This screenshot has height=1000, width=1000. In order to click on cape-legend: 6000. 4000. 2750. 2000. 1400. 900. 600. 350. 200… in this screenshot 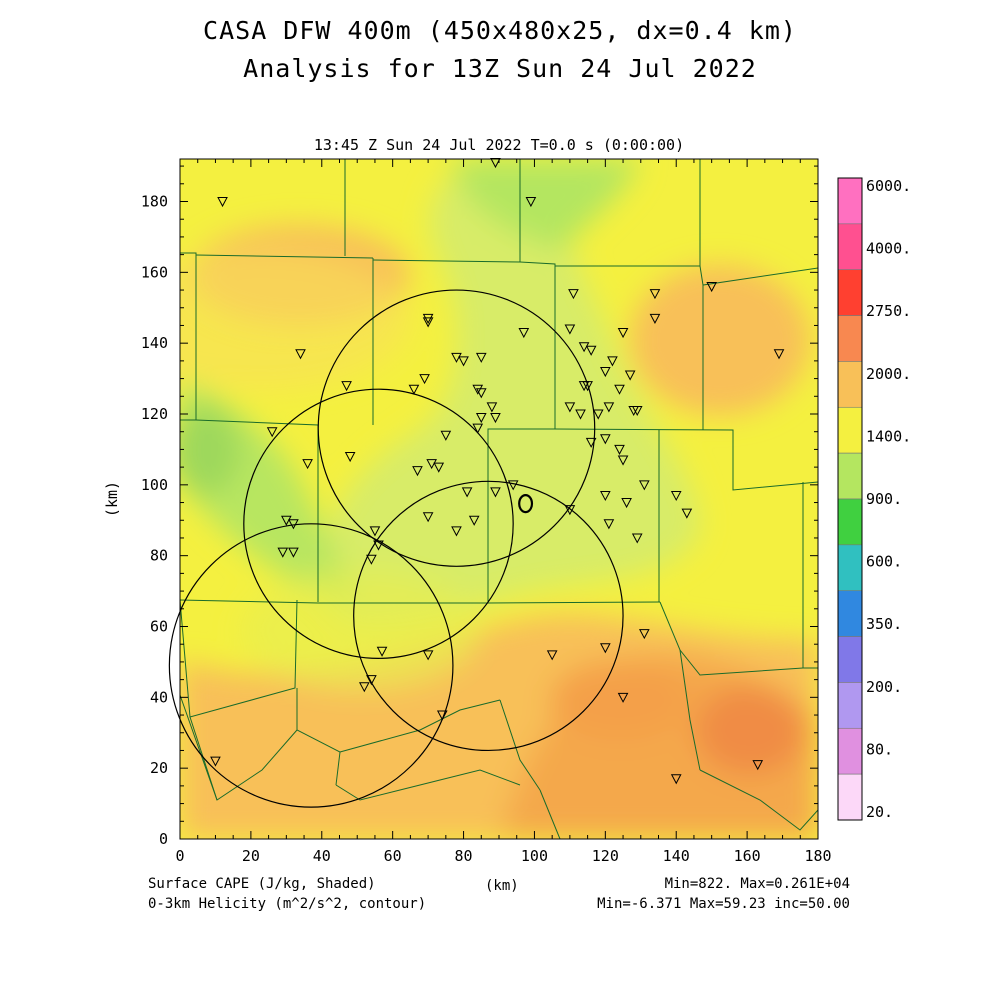, I will do `click(874, 499)`.